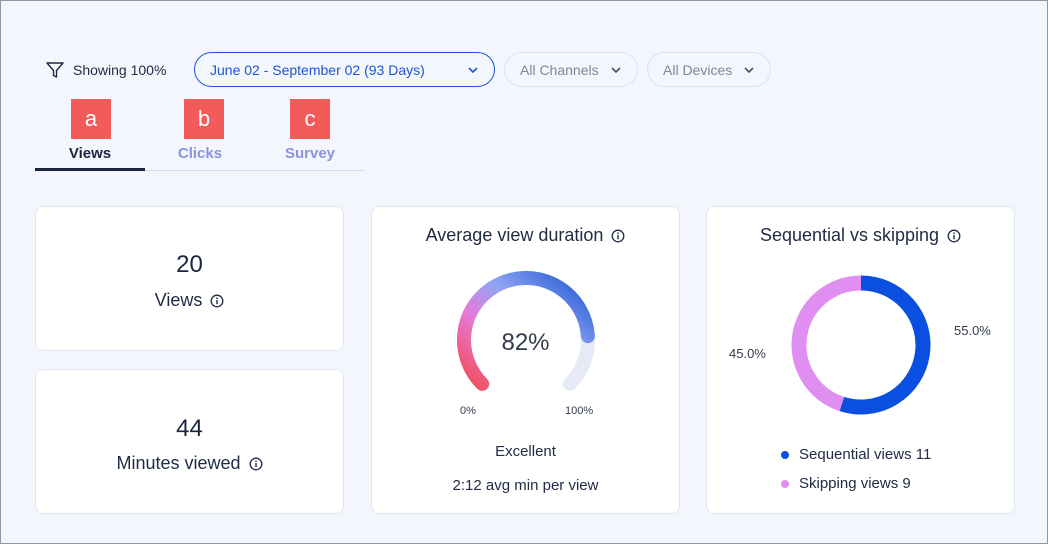  What do you see at coordinates (514, 235) in the screenshot?
I see `avg-duration-title: Average view duration` at bounding box center [514, 235].